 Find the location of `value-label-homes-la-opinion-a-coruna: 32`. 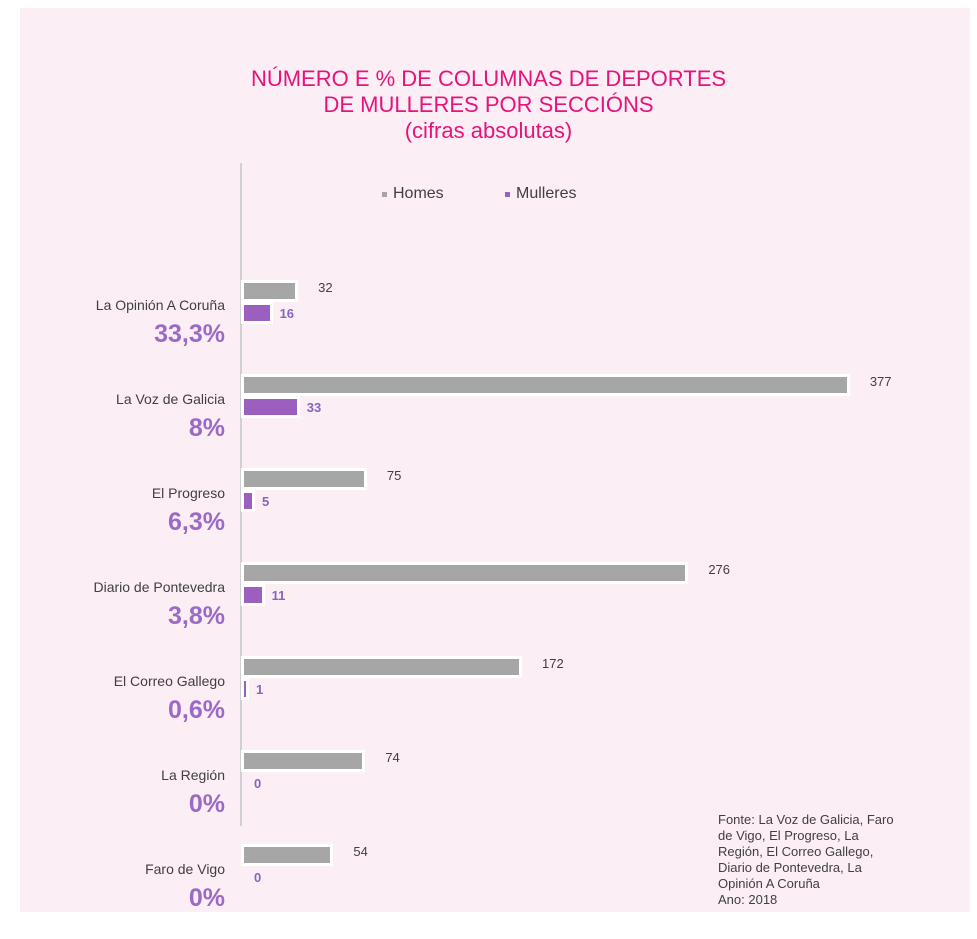

value-label-homes-la-opinion-a-coruna: 32 is located at coordinates (325, 287).